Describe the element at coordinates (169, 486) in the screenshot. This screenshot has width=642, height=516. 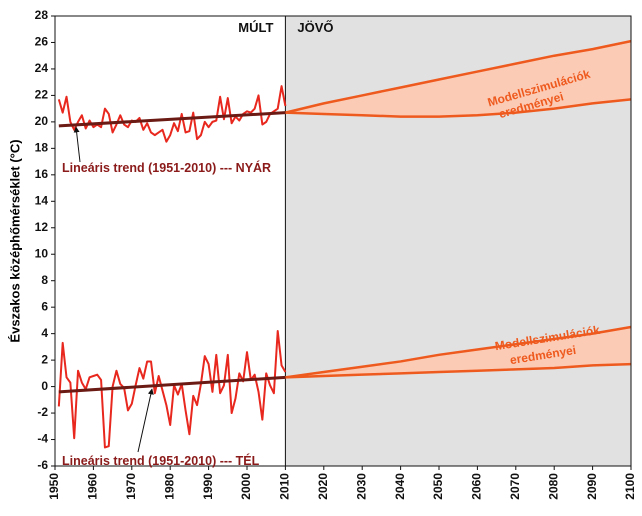
I see `x-tick-label: 1980` at that location.